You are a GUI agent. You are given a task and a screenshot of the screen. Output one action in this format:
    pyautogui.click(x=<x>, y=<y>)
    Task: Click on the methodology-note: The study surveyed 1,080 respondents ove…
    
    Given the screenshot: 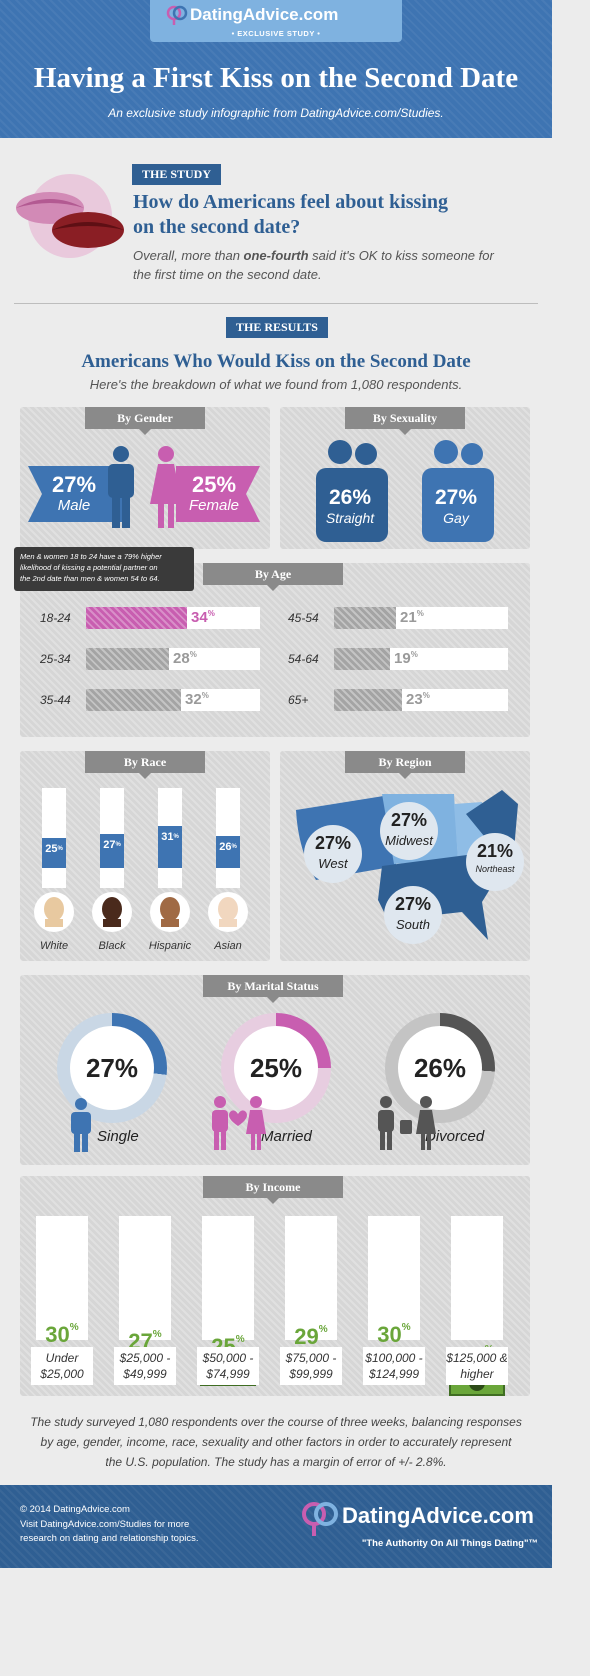 What is the action you would take?
    pyautogui.click(x=276, y=1442)
    